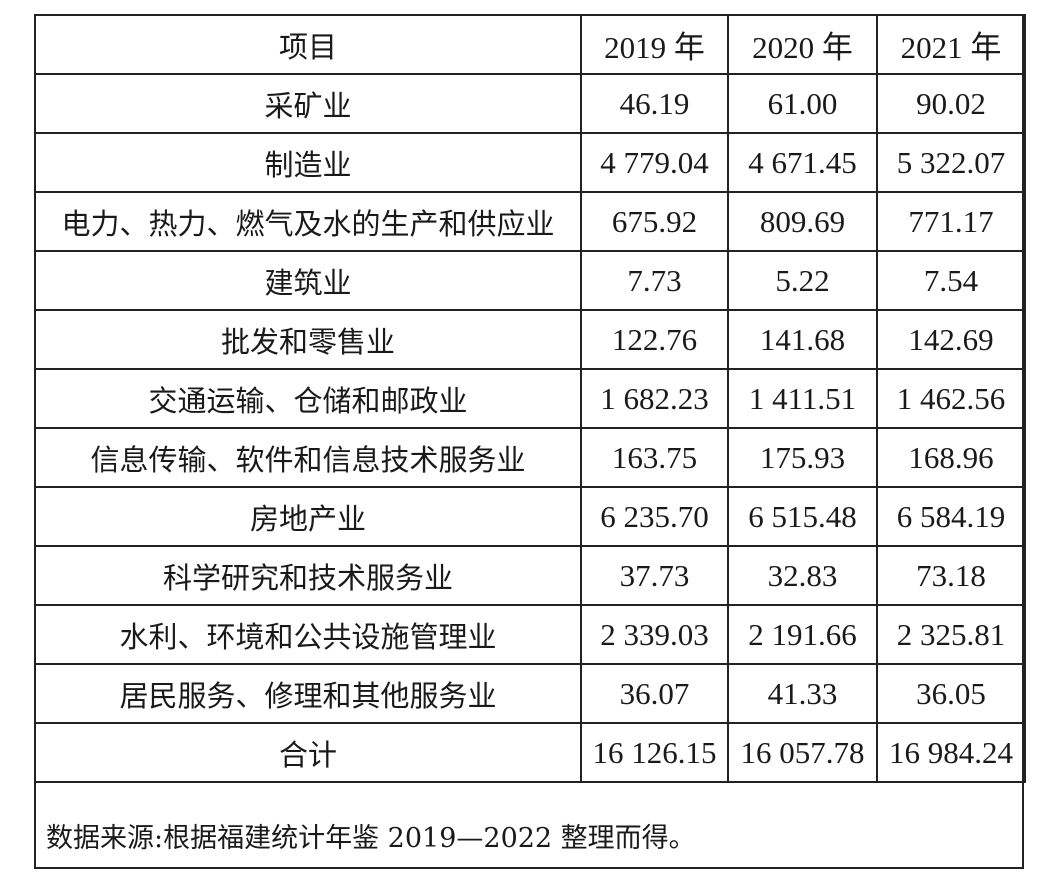 Image resolution: width=1043 pixels, height=887 pixels. I want to click on cell-2019: 16 126.15, so click(654, 752).